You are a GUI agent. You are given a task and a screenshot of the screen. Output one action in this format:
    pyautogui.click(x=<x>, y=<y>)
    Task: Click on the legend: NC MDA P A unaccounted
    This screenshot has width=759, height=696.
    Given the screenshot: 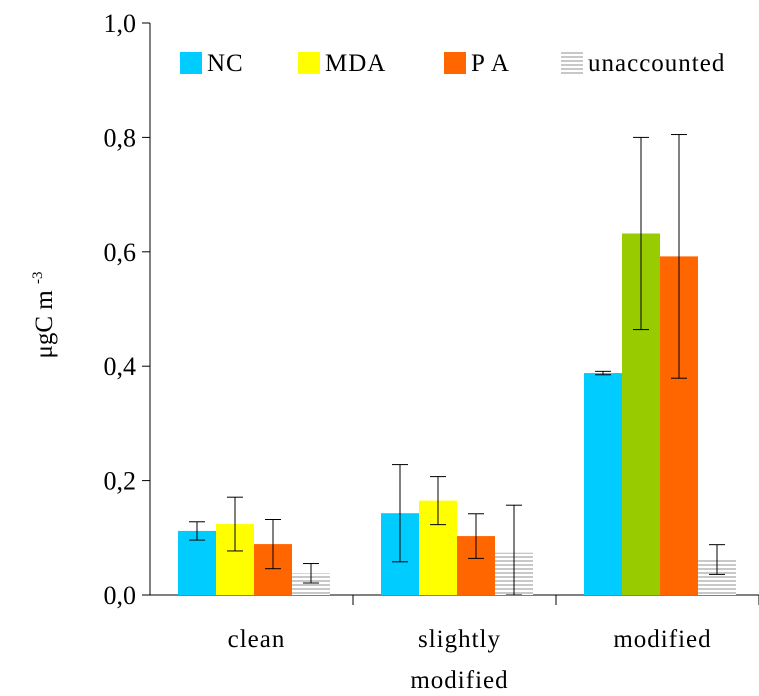 What is the action you would take?
    pyautogui.click(x=452, y=63)
    